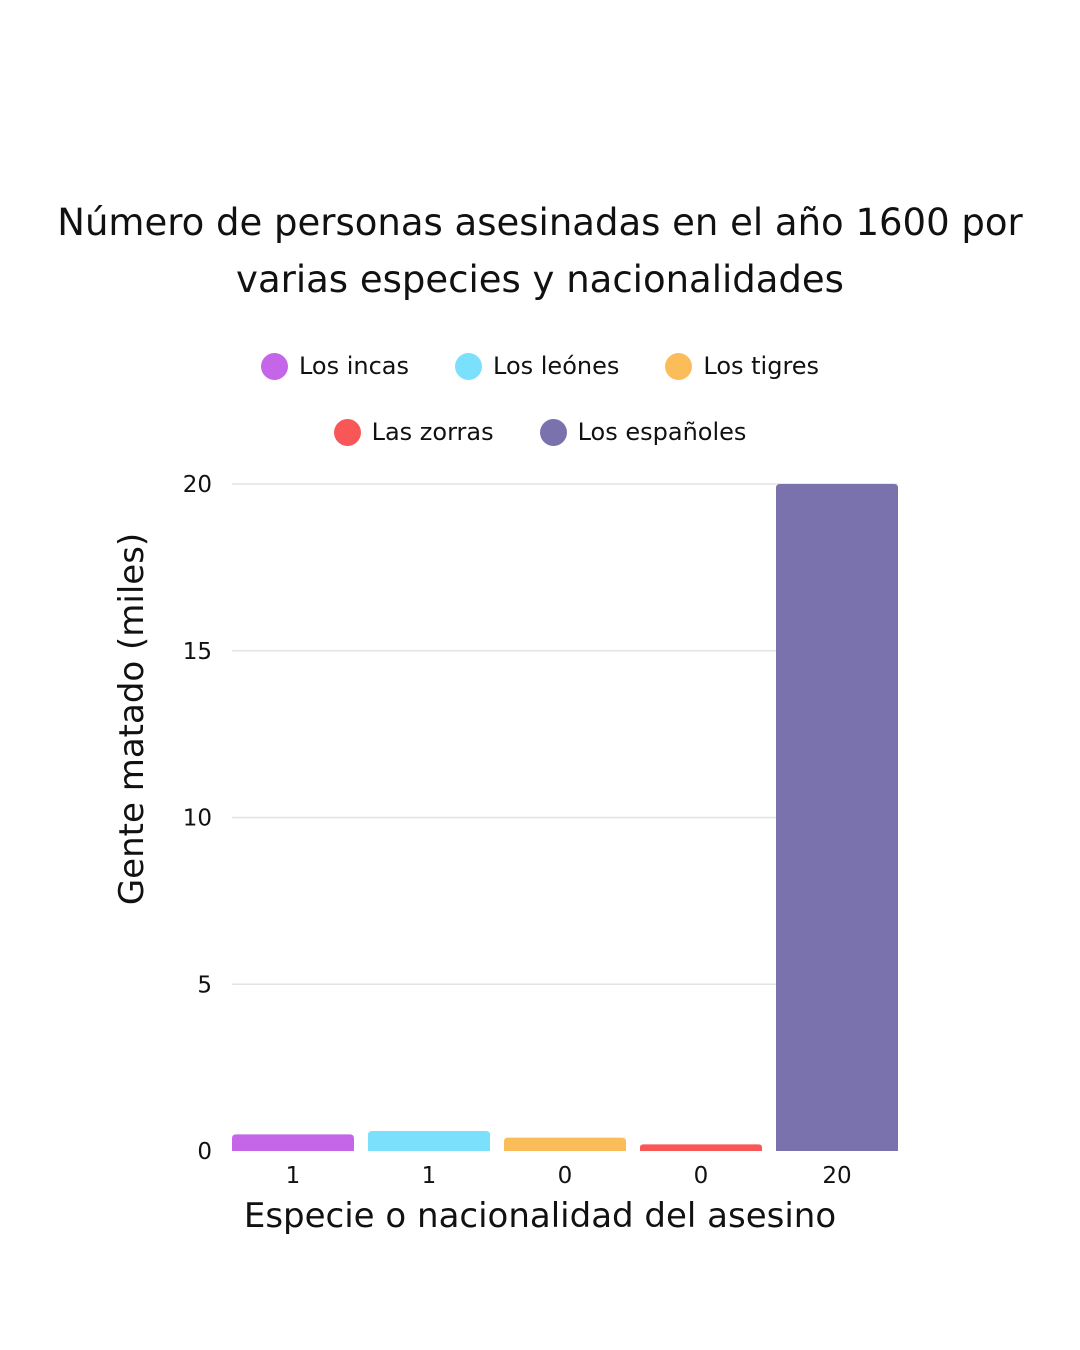 The image size is (1080, 1350). Describe the element at coordinates (540, 1216) in the screenshot. I see `x-axis-title: Especie o nacionalidad del asesino` at that location.